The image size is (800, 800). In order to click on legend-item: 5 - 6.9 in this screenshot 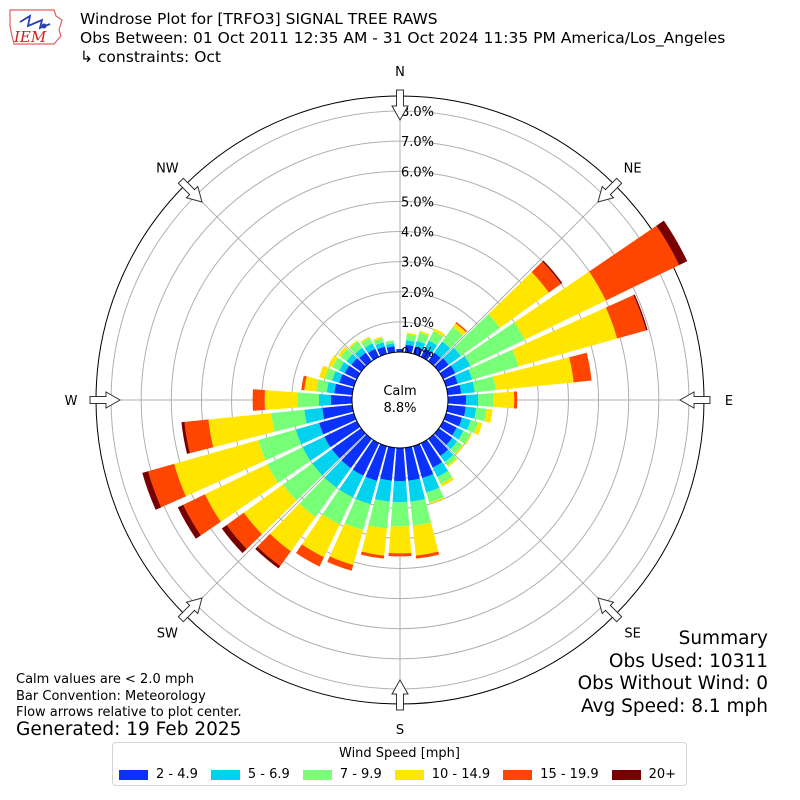, I will do `click(250, 774)`.